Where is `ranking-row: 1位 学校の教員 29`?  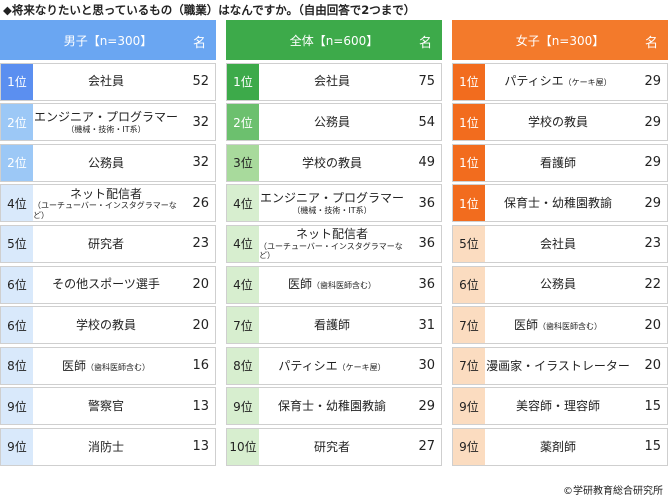
ranking-row: 1位 学校の教員 29 is located at coordinates (560, 122).